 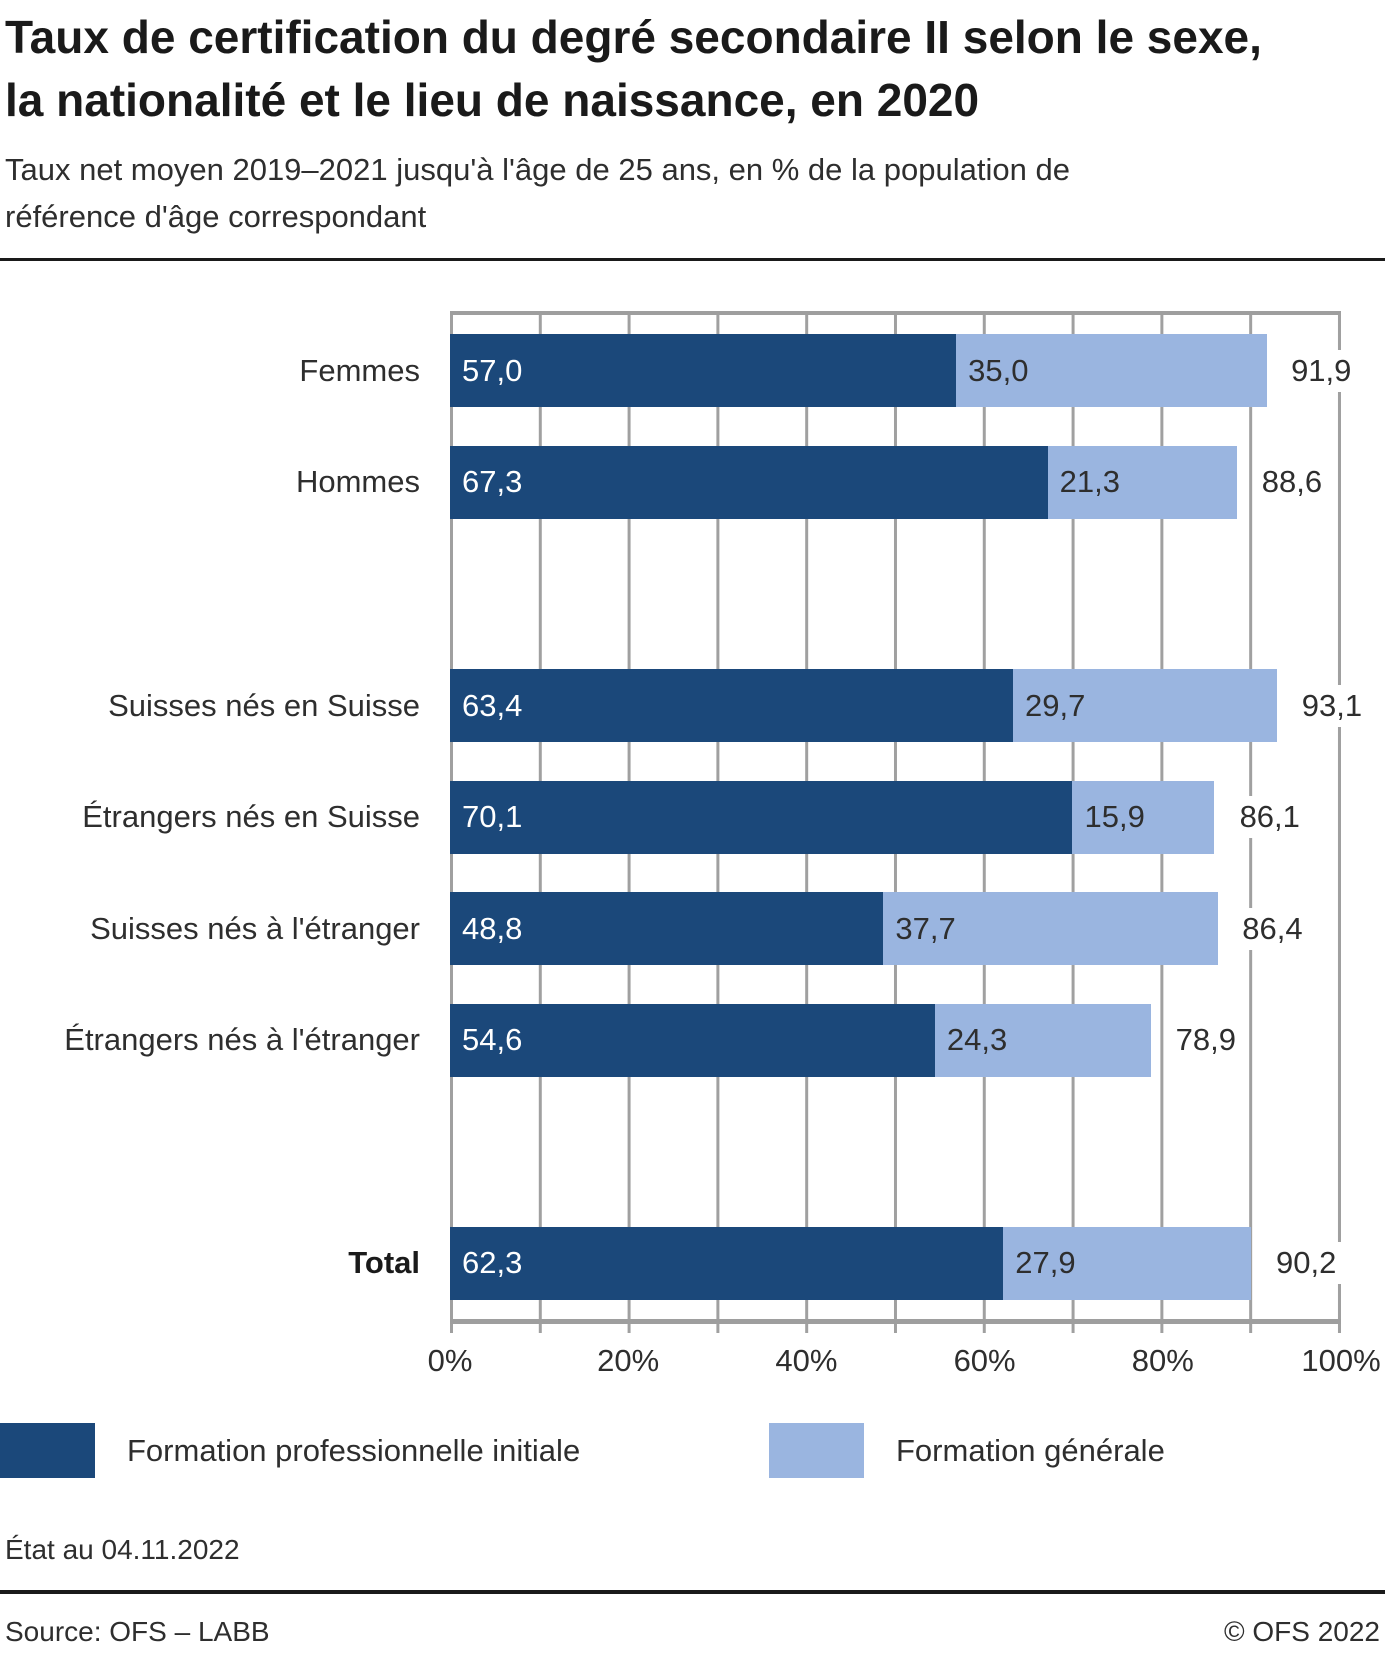 What do you see at coordinates (359, 370) in the screenshot?
I see `category-label: Femmes` at bounding box center [359, 370].